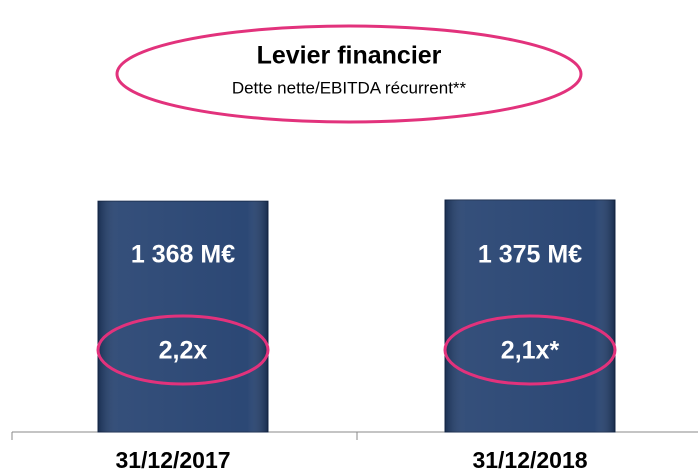 The width and height of the screenshot is (698, 474). Describe the element at coordinates (530, 255) in the screenshot. I see `value-label: 1 375 M€` at that location.